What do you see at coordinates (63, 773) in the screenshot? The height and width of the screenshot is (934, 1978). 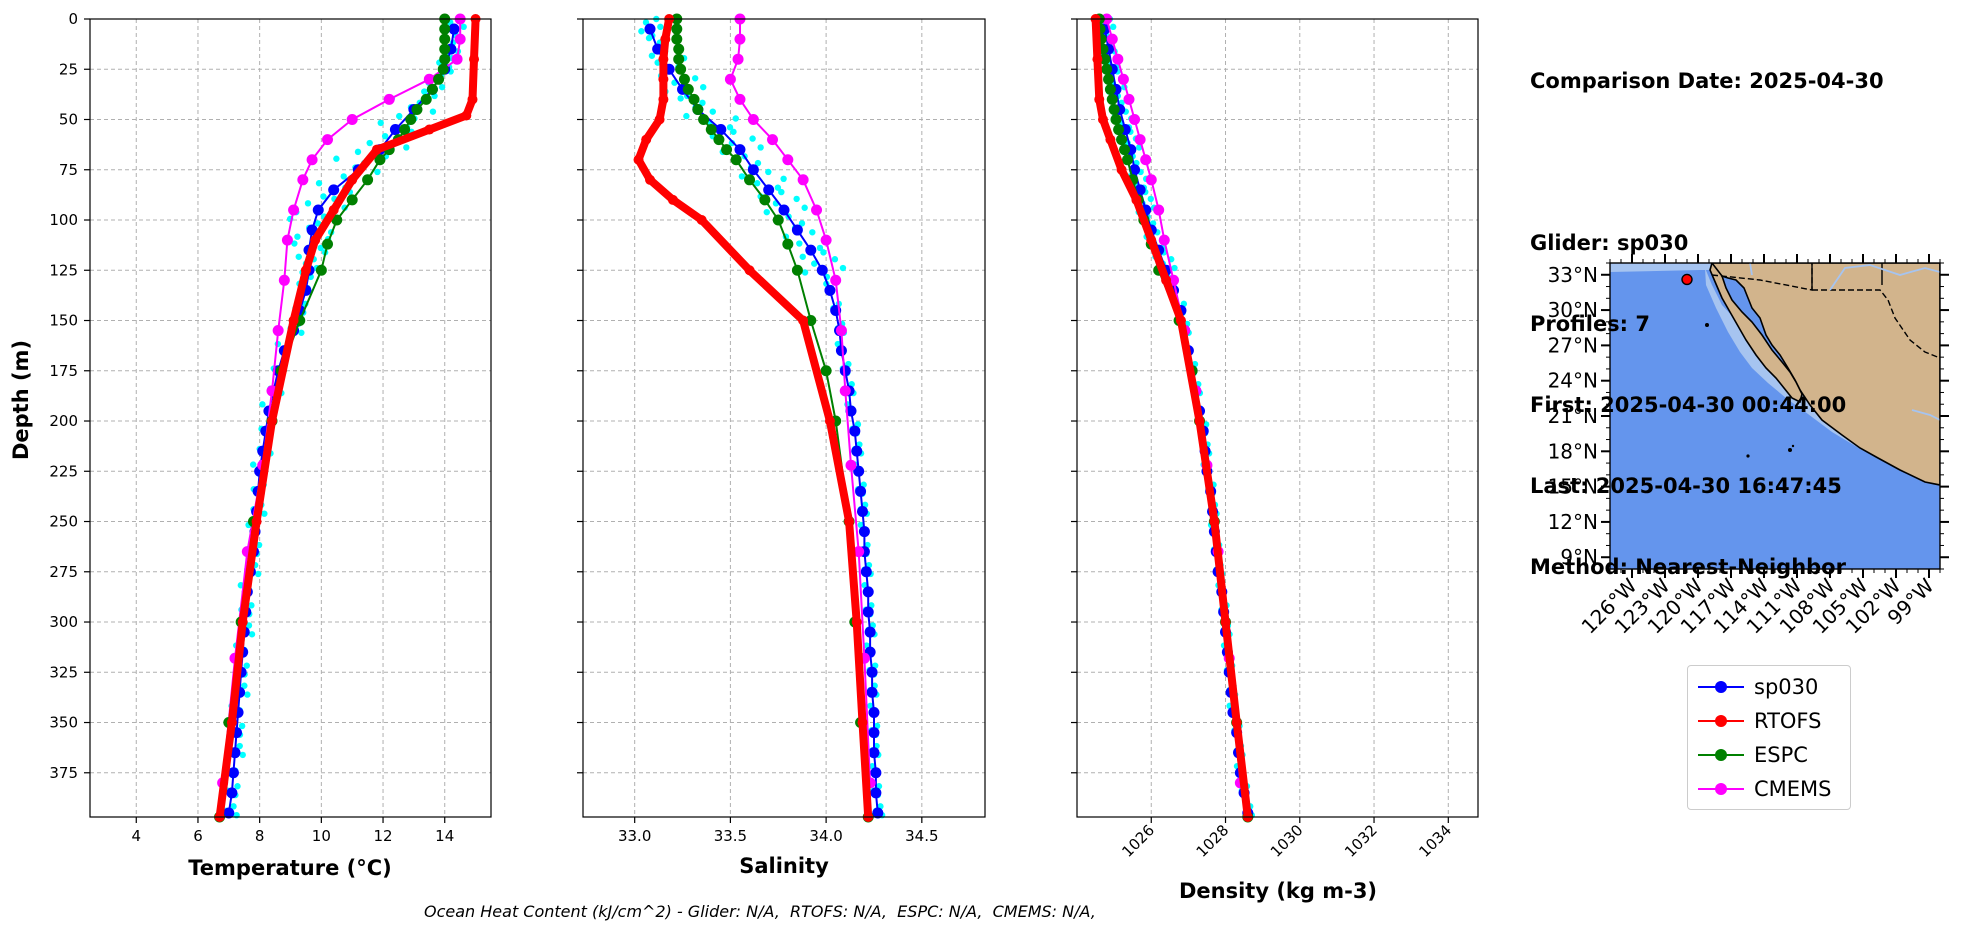 I see `y-tick-label: 375` at bounding box center [63, 773].